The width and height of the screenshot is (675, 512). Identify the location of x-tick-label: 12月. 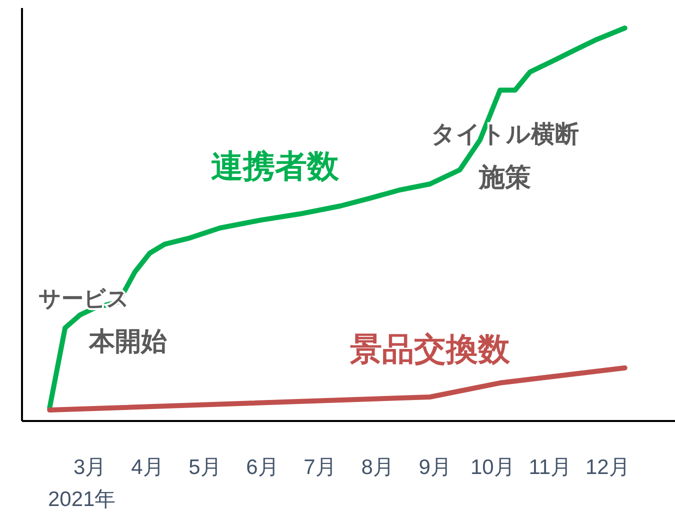
(608, 467).